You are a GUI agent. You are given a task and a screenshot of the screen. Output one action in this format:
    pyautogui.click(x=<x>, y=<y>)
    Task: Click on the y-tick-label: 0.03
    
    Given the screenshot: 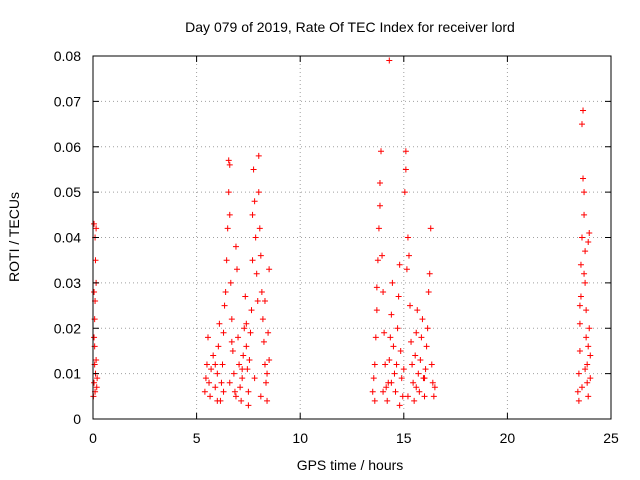 What is the action you would take?
    pyautogui.click(x=67, y=283)
    